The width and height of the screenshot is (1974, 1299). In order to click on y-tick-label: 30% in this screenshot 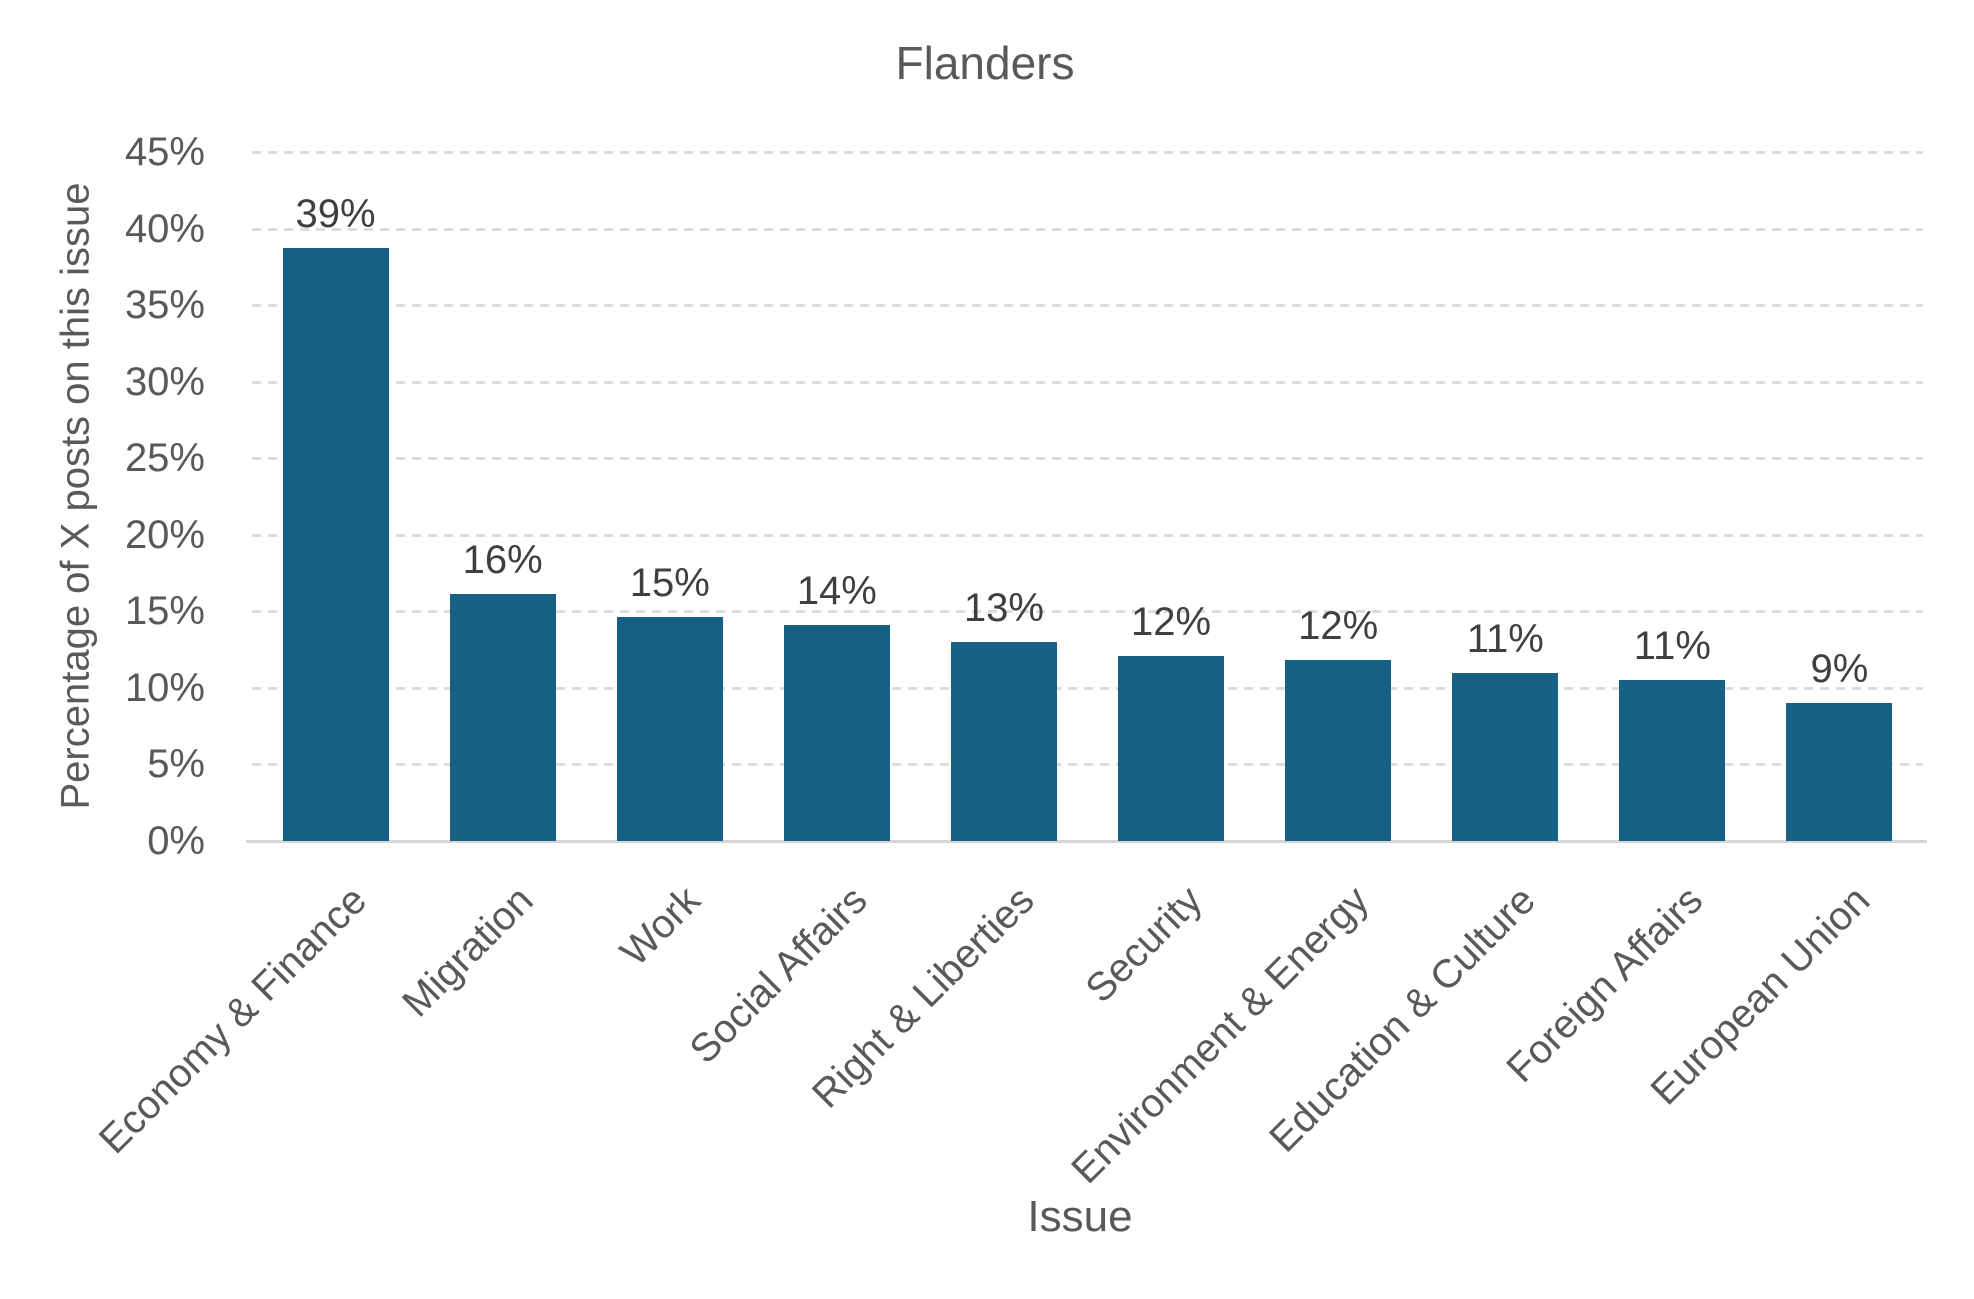, I will do `click(164, 381)`.